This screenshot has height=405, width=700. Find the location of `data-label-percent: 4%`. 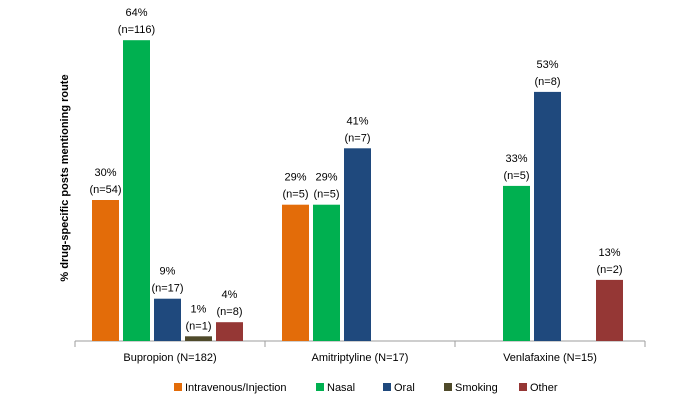

data-label-percent: 4% is located at coordinates (230, 295).